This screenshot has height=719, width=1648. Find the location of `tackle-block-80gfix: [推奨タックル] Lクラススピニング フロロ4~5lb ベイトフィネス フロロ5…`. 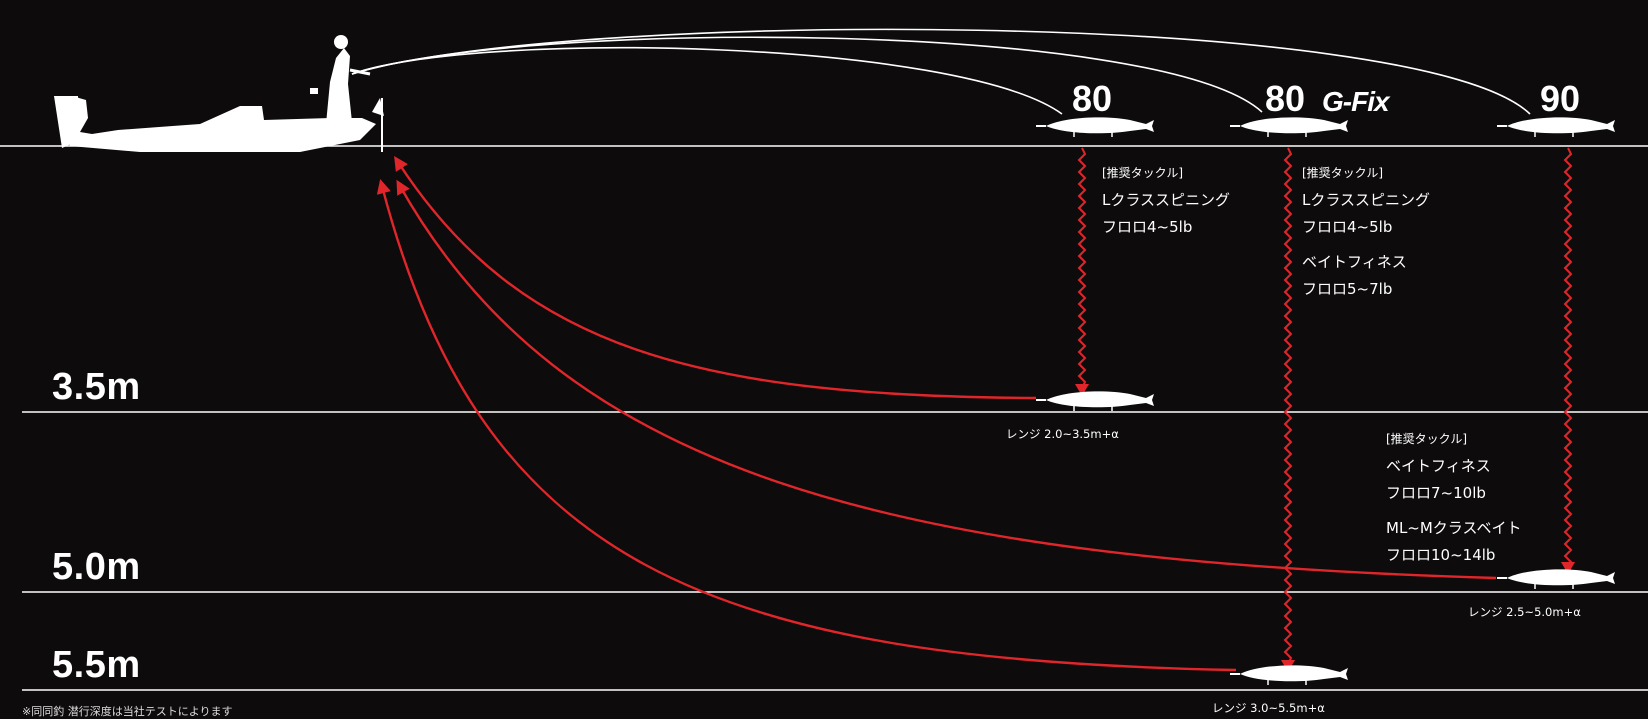

tackle-block-80gfix: [推奨タックル] Lクラススピニング フロロ4~5lb ベイトフィネス フロロ5… is located at coordinates (1366, 231).